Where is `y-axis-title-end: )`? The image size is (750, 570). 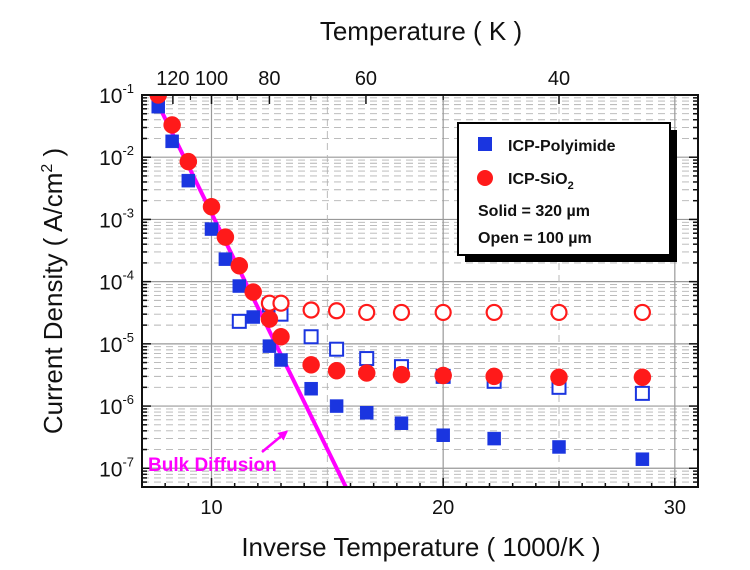
y-axis-title-end: ) is located at coordinates (53, 156).